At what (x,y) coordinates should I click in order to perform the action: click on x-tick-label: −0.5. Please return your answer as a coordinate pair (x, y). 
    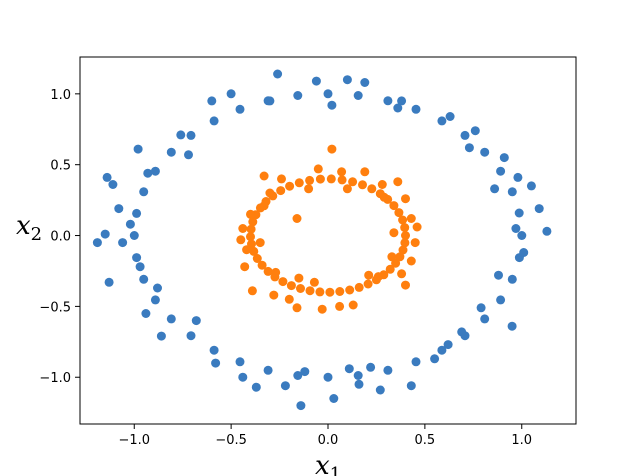
    Looking at the image, I should click on (231, 440).